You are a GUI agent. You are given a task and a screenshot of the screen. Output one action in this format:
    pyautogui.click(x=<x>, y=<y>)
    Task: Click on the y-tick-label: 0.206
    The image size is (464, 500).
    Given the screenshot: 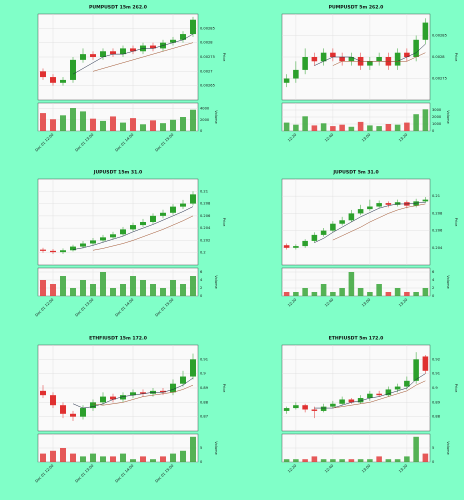 What is the action you would take?
    pyautogui.click(x=205, y=216)
    